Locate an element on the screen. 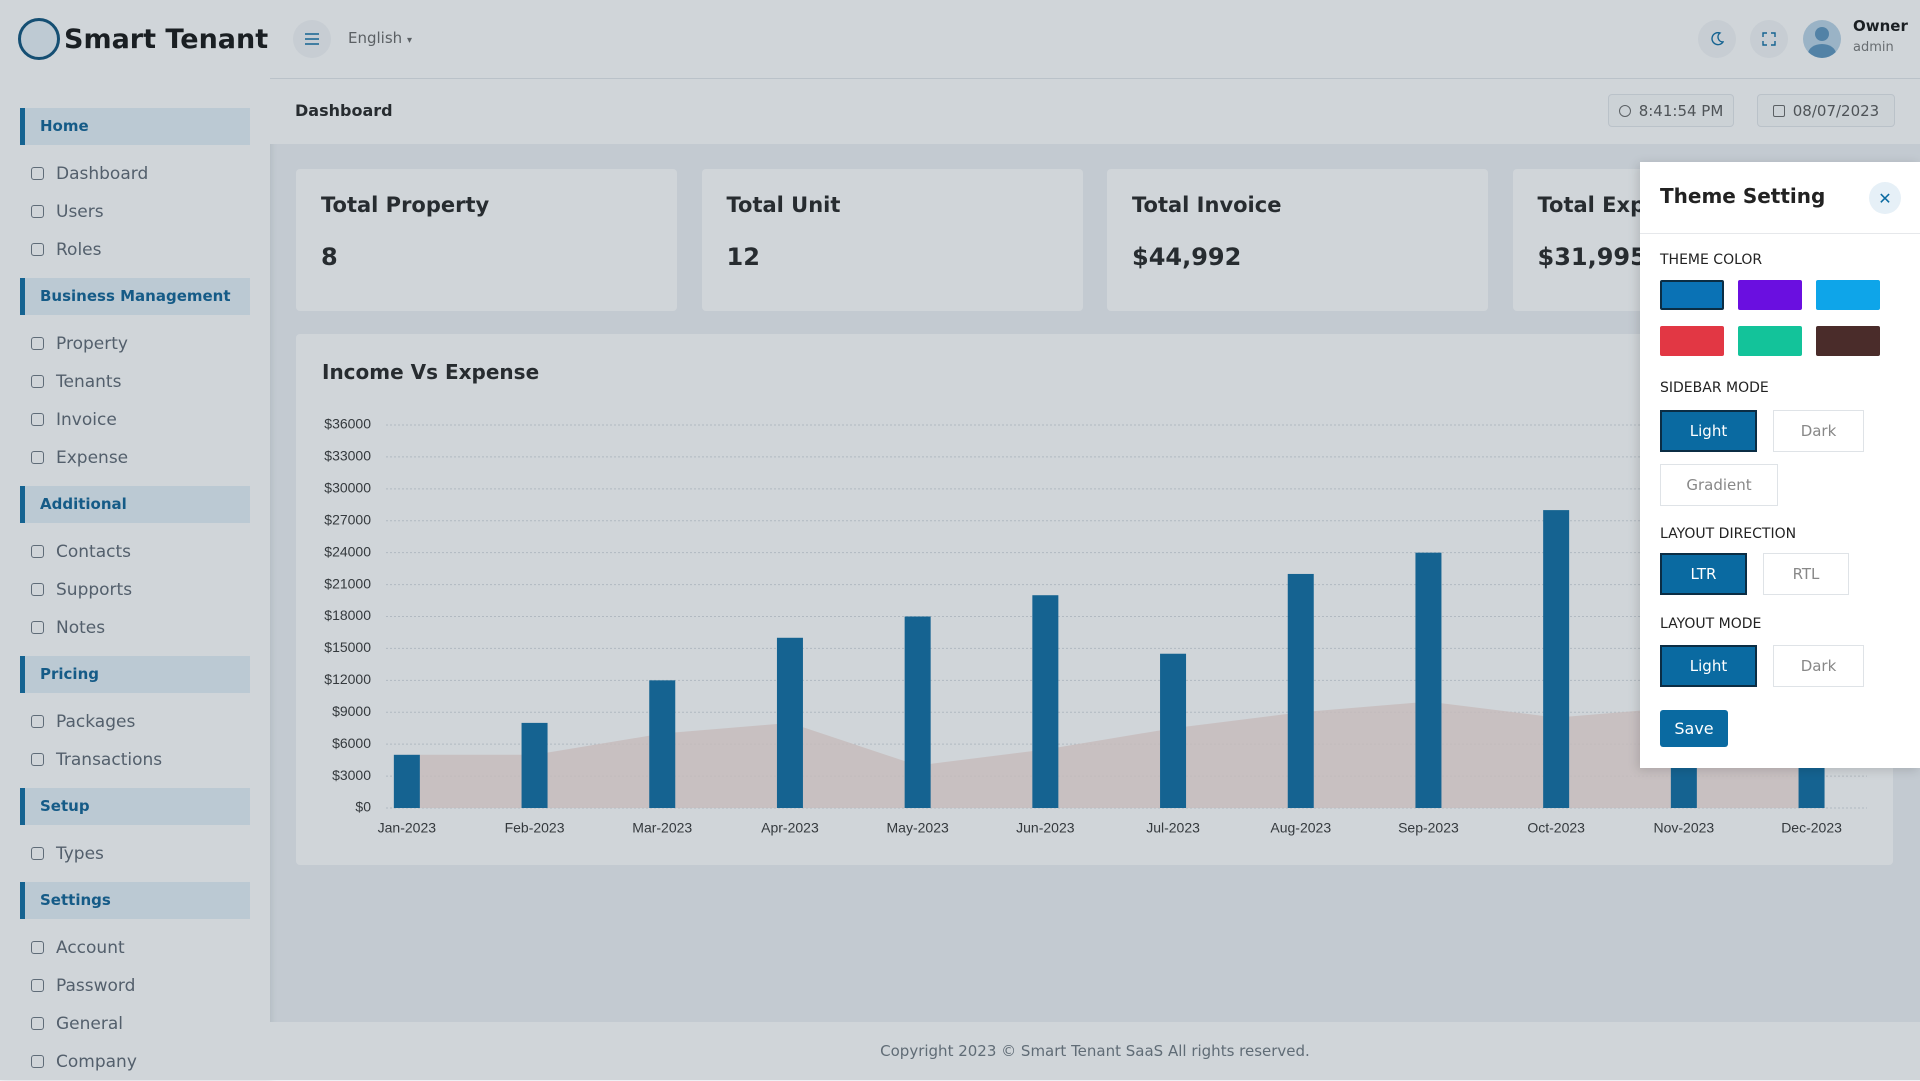  nav-item: Roles is located at coordinates (135, 250).